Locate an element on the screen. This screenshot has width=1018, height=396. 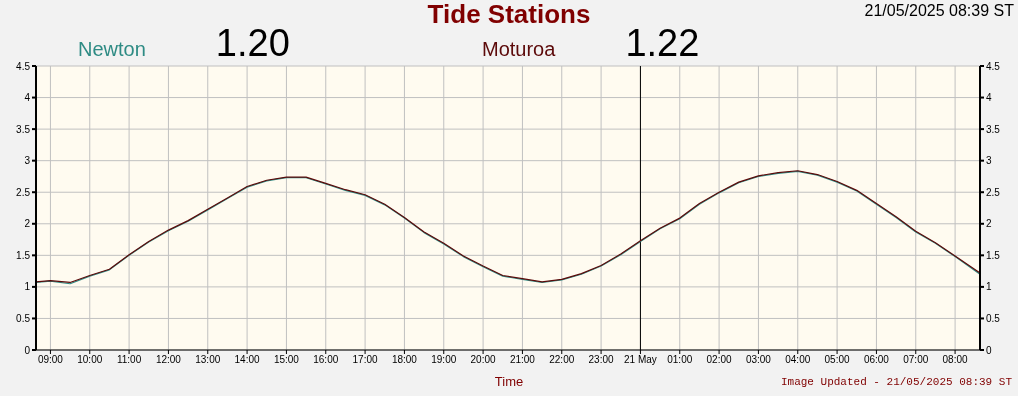
x-tick-label: 02:00 is located at coordinates (719, 360).